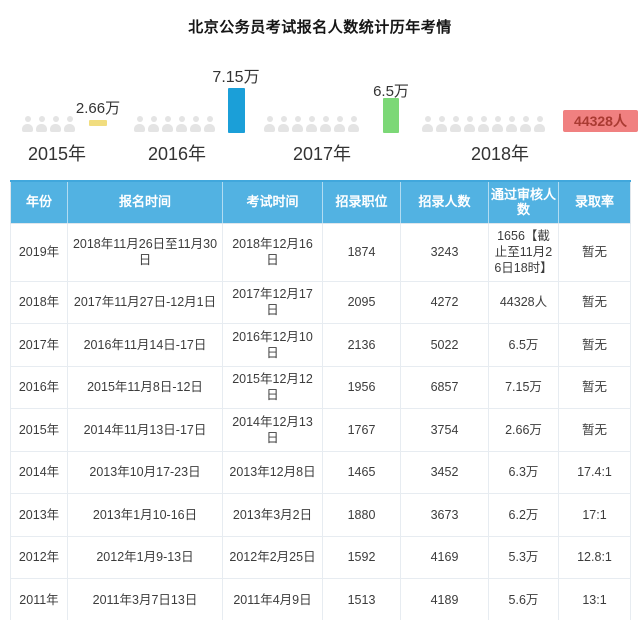  I want to click on table-cell: 2013年12月8日, so click(272, 472).